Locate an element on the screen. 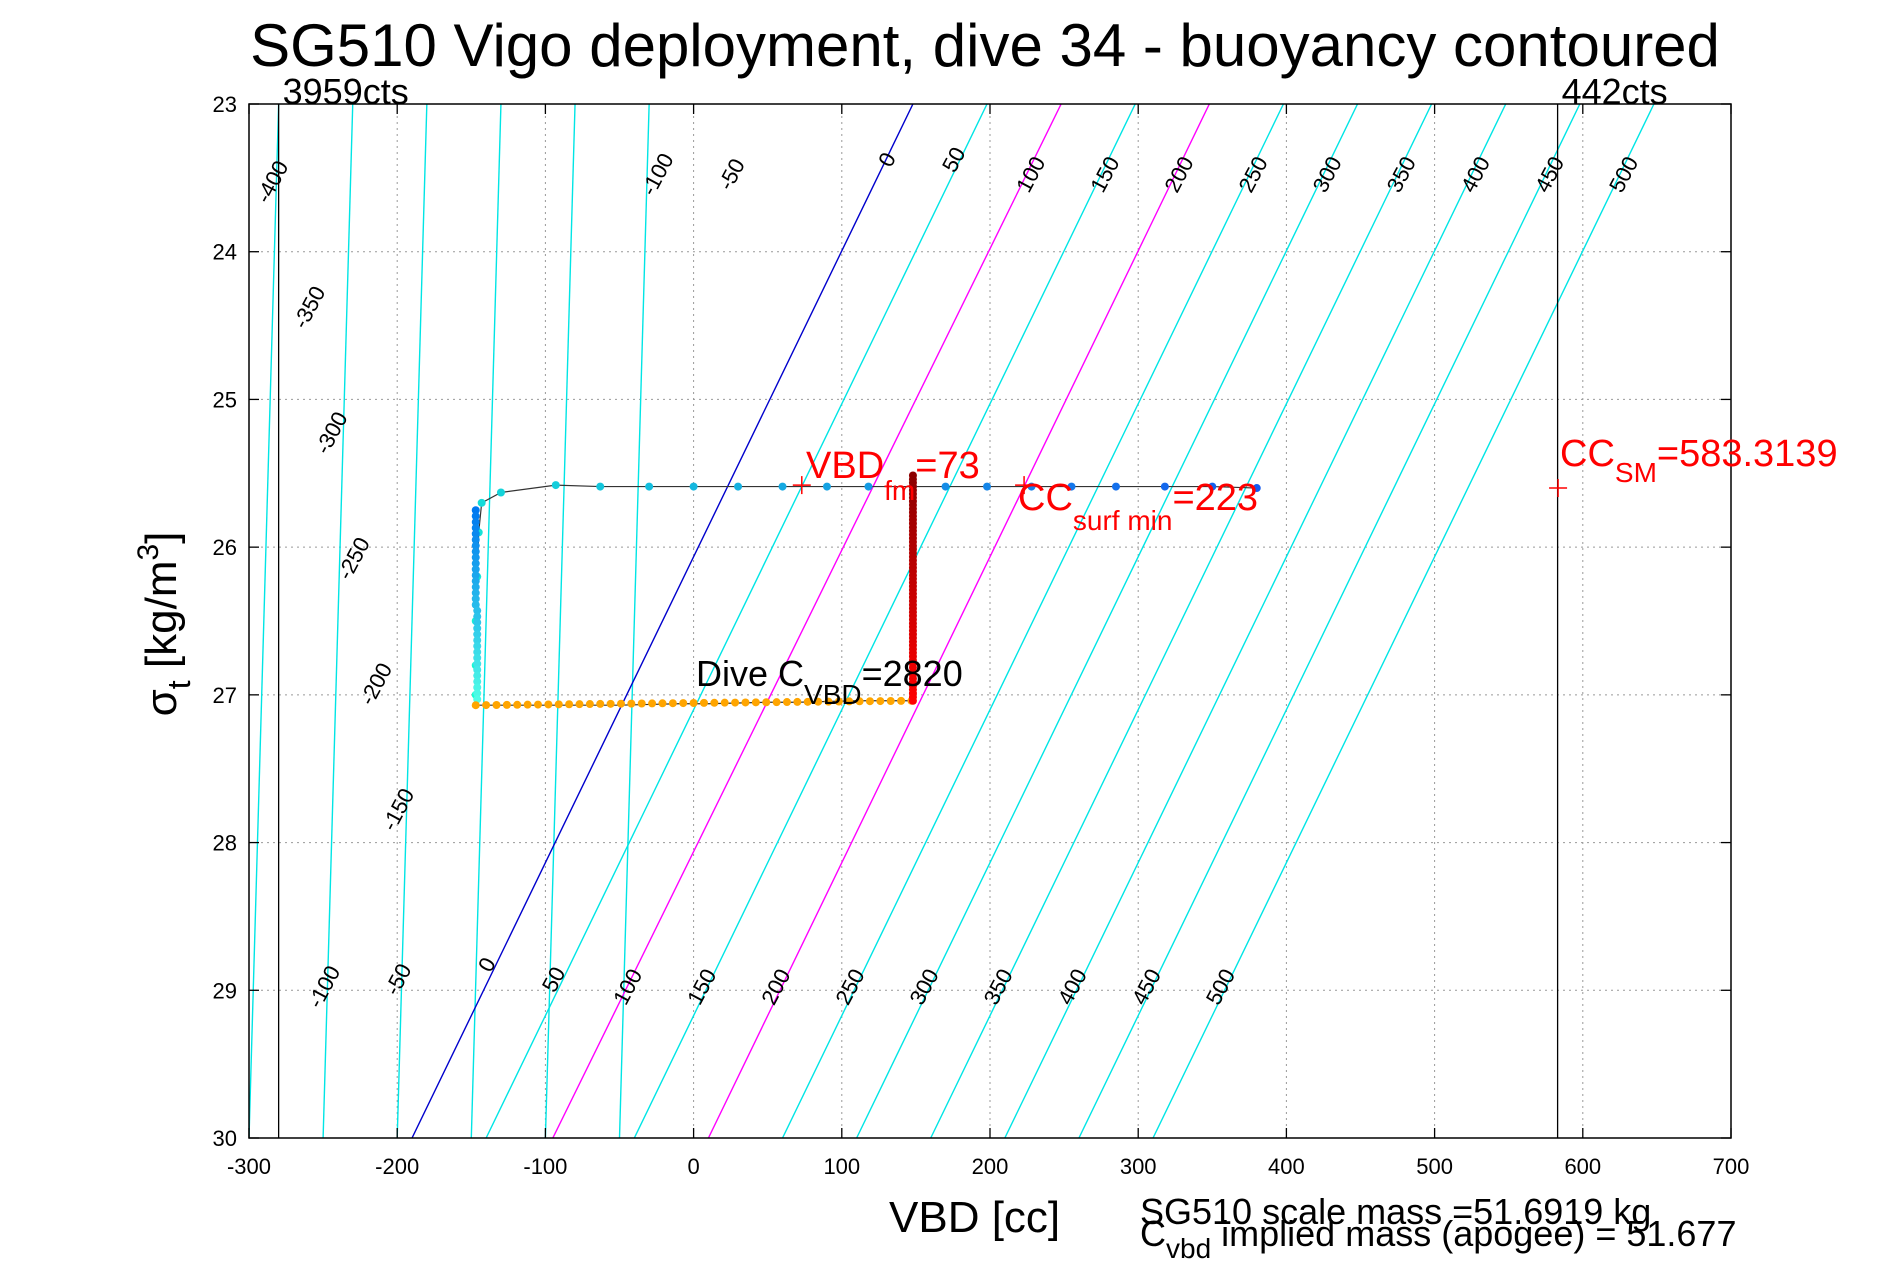  scale-mass-text: SG510 scale mass =51.6919 kg is located at coordinates (1395, 1211).